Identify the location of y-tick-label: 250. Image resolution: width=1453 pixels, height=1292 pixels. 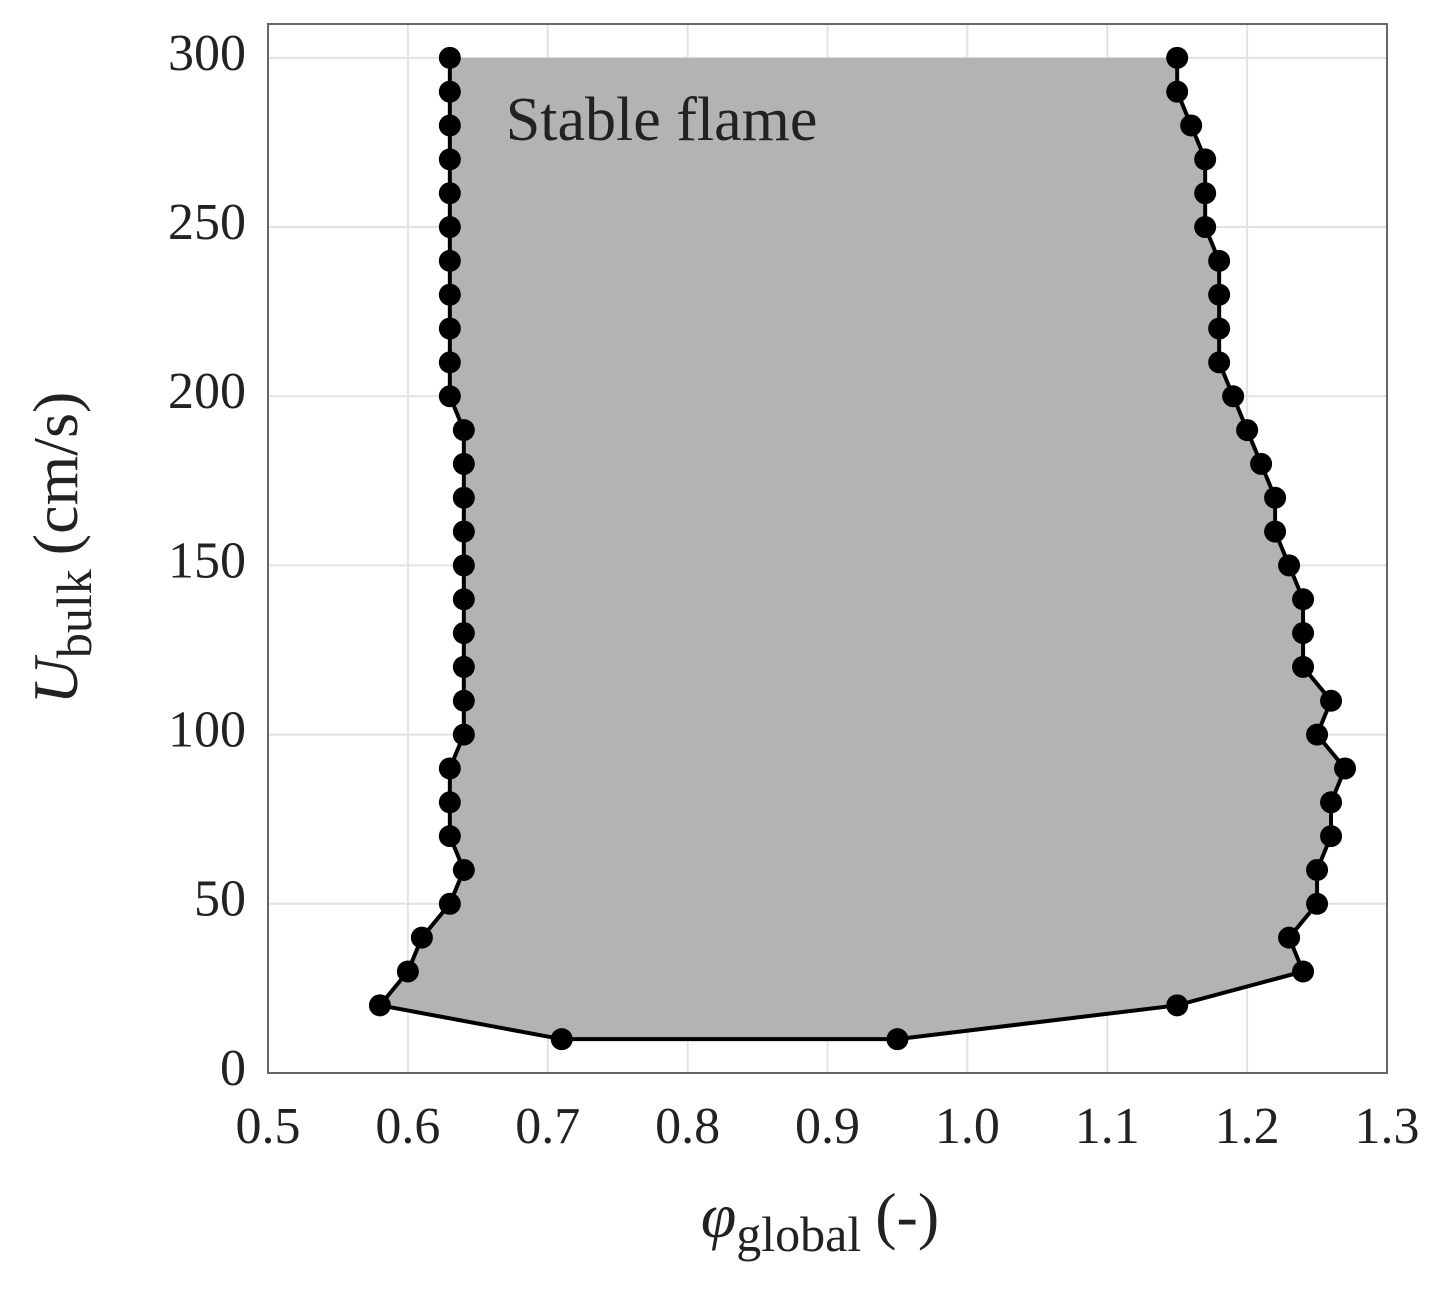
(207, 222).